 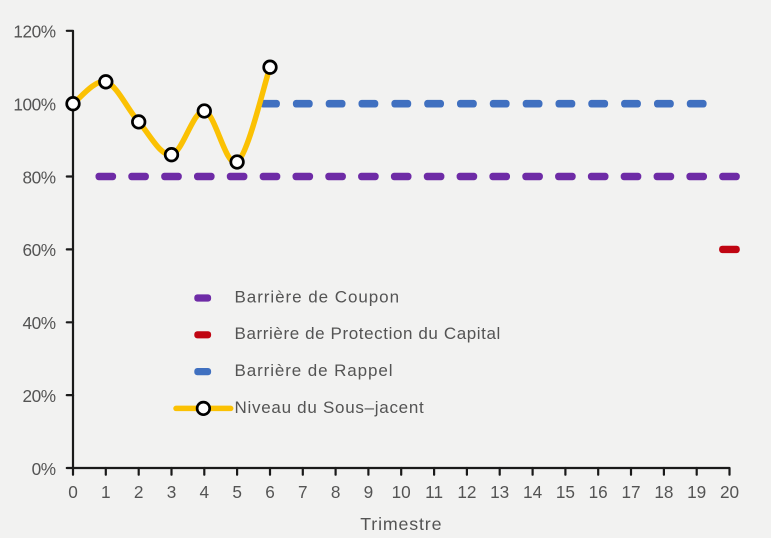 I want to click on svg-text: 5, so click(x=237, y=492).